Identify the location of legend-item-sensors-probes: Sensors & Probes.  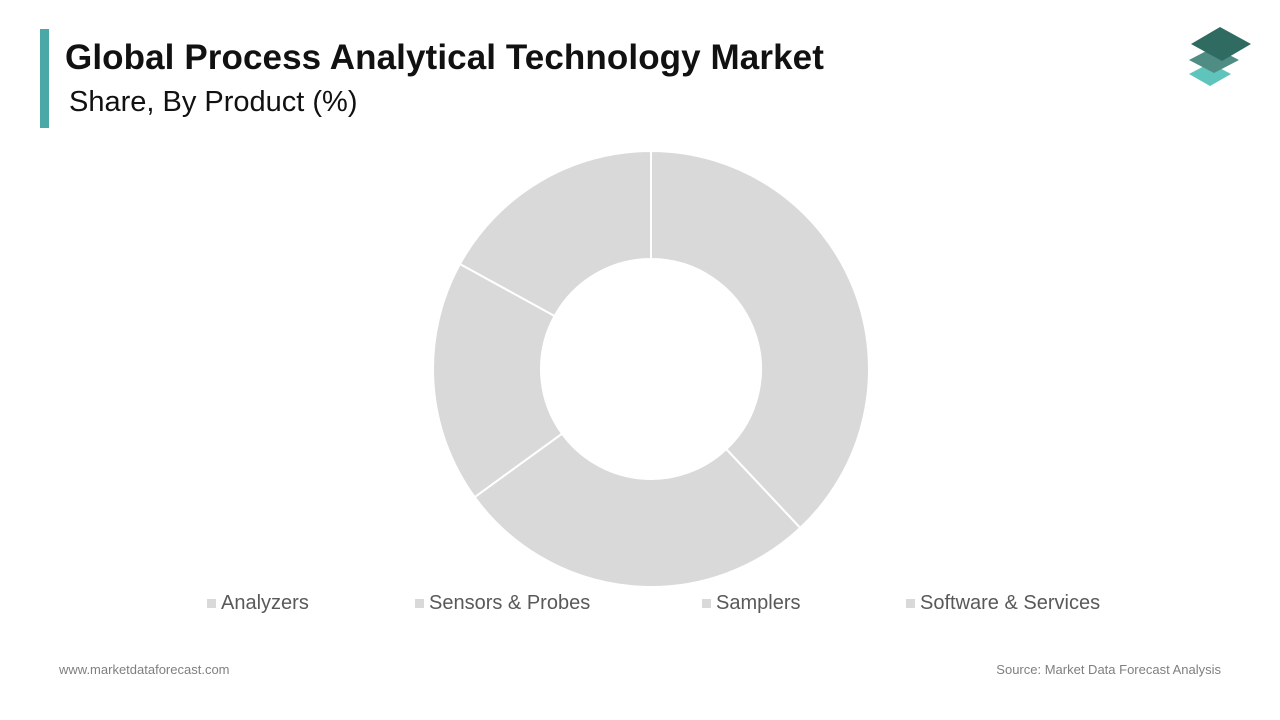
(502, 603).